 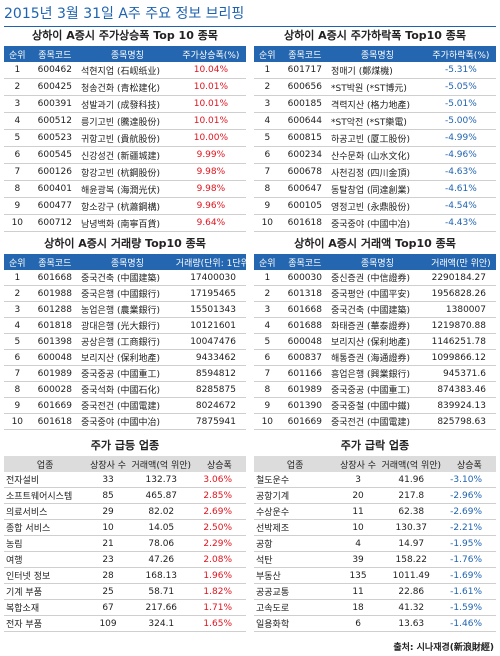 I want to click on table-cell: 9, so click(x=17, y=206).